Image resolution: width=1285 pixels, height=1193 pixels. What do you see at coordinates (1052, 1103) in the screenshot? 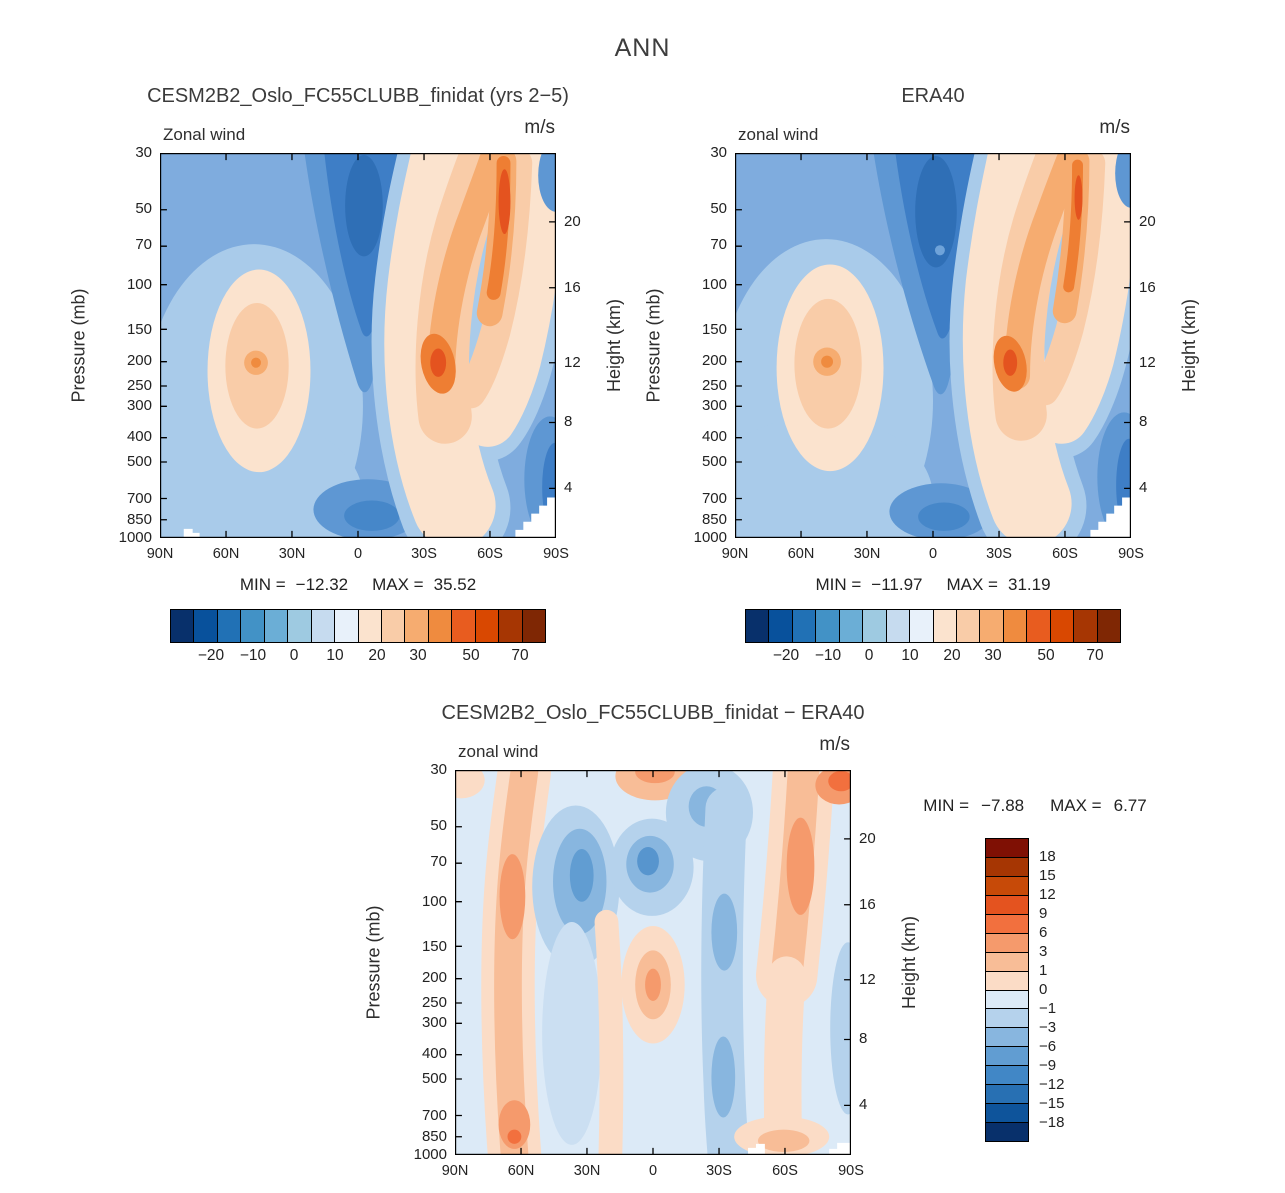
I see `colorbar-tick-label: −15` at bounding box center [1052, 1103].